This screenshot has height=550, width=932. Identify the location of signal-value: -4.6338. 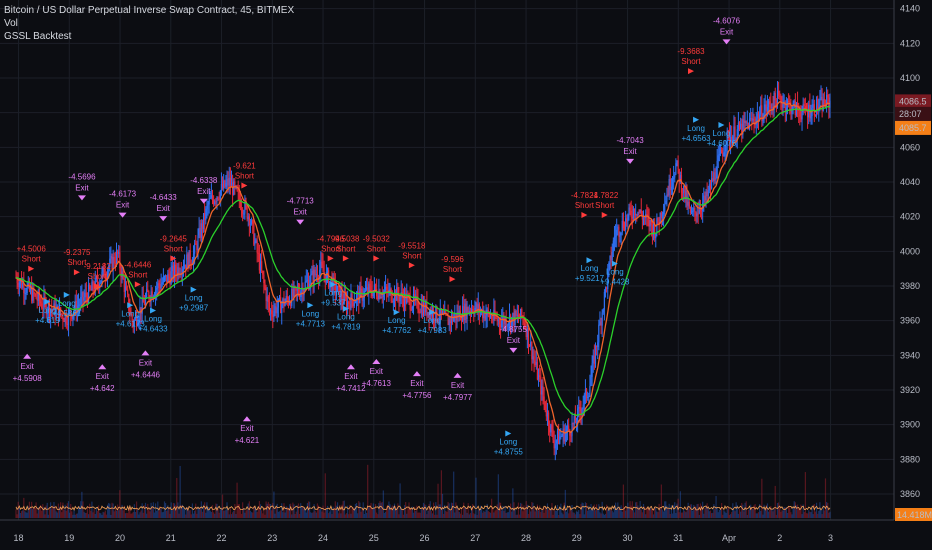
(204, 180).